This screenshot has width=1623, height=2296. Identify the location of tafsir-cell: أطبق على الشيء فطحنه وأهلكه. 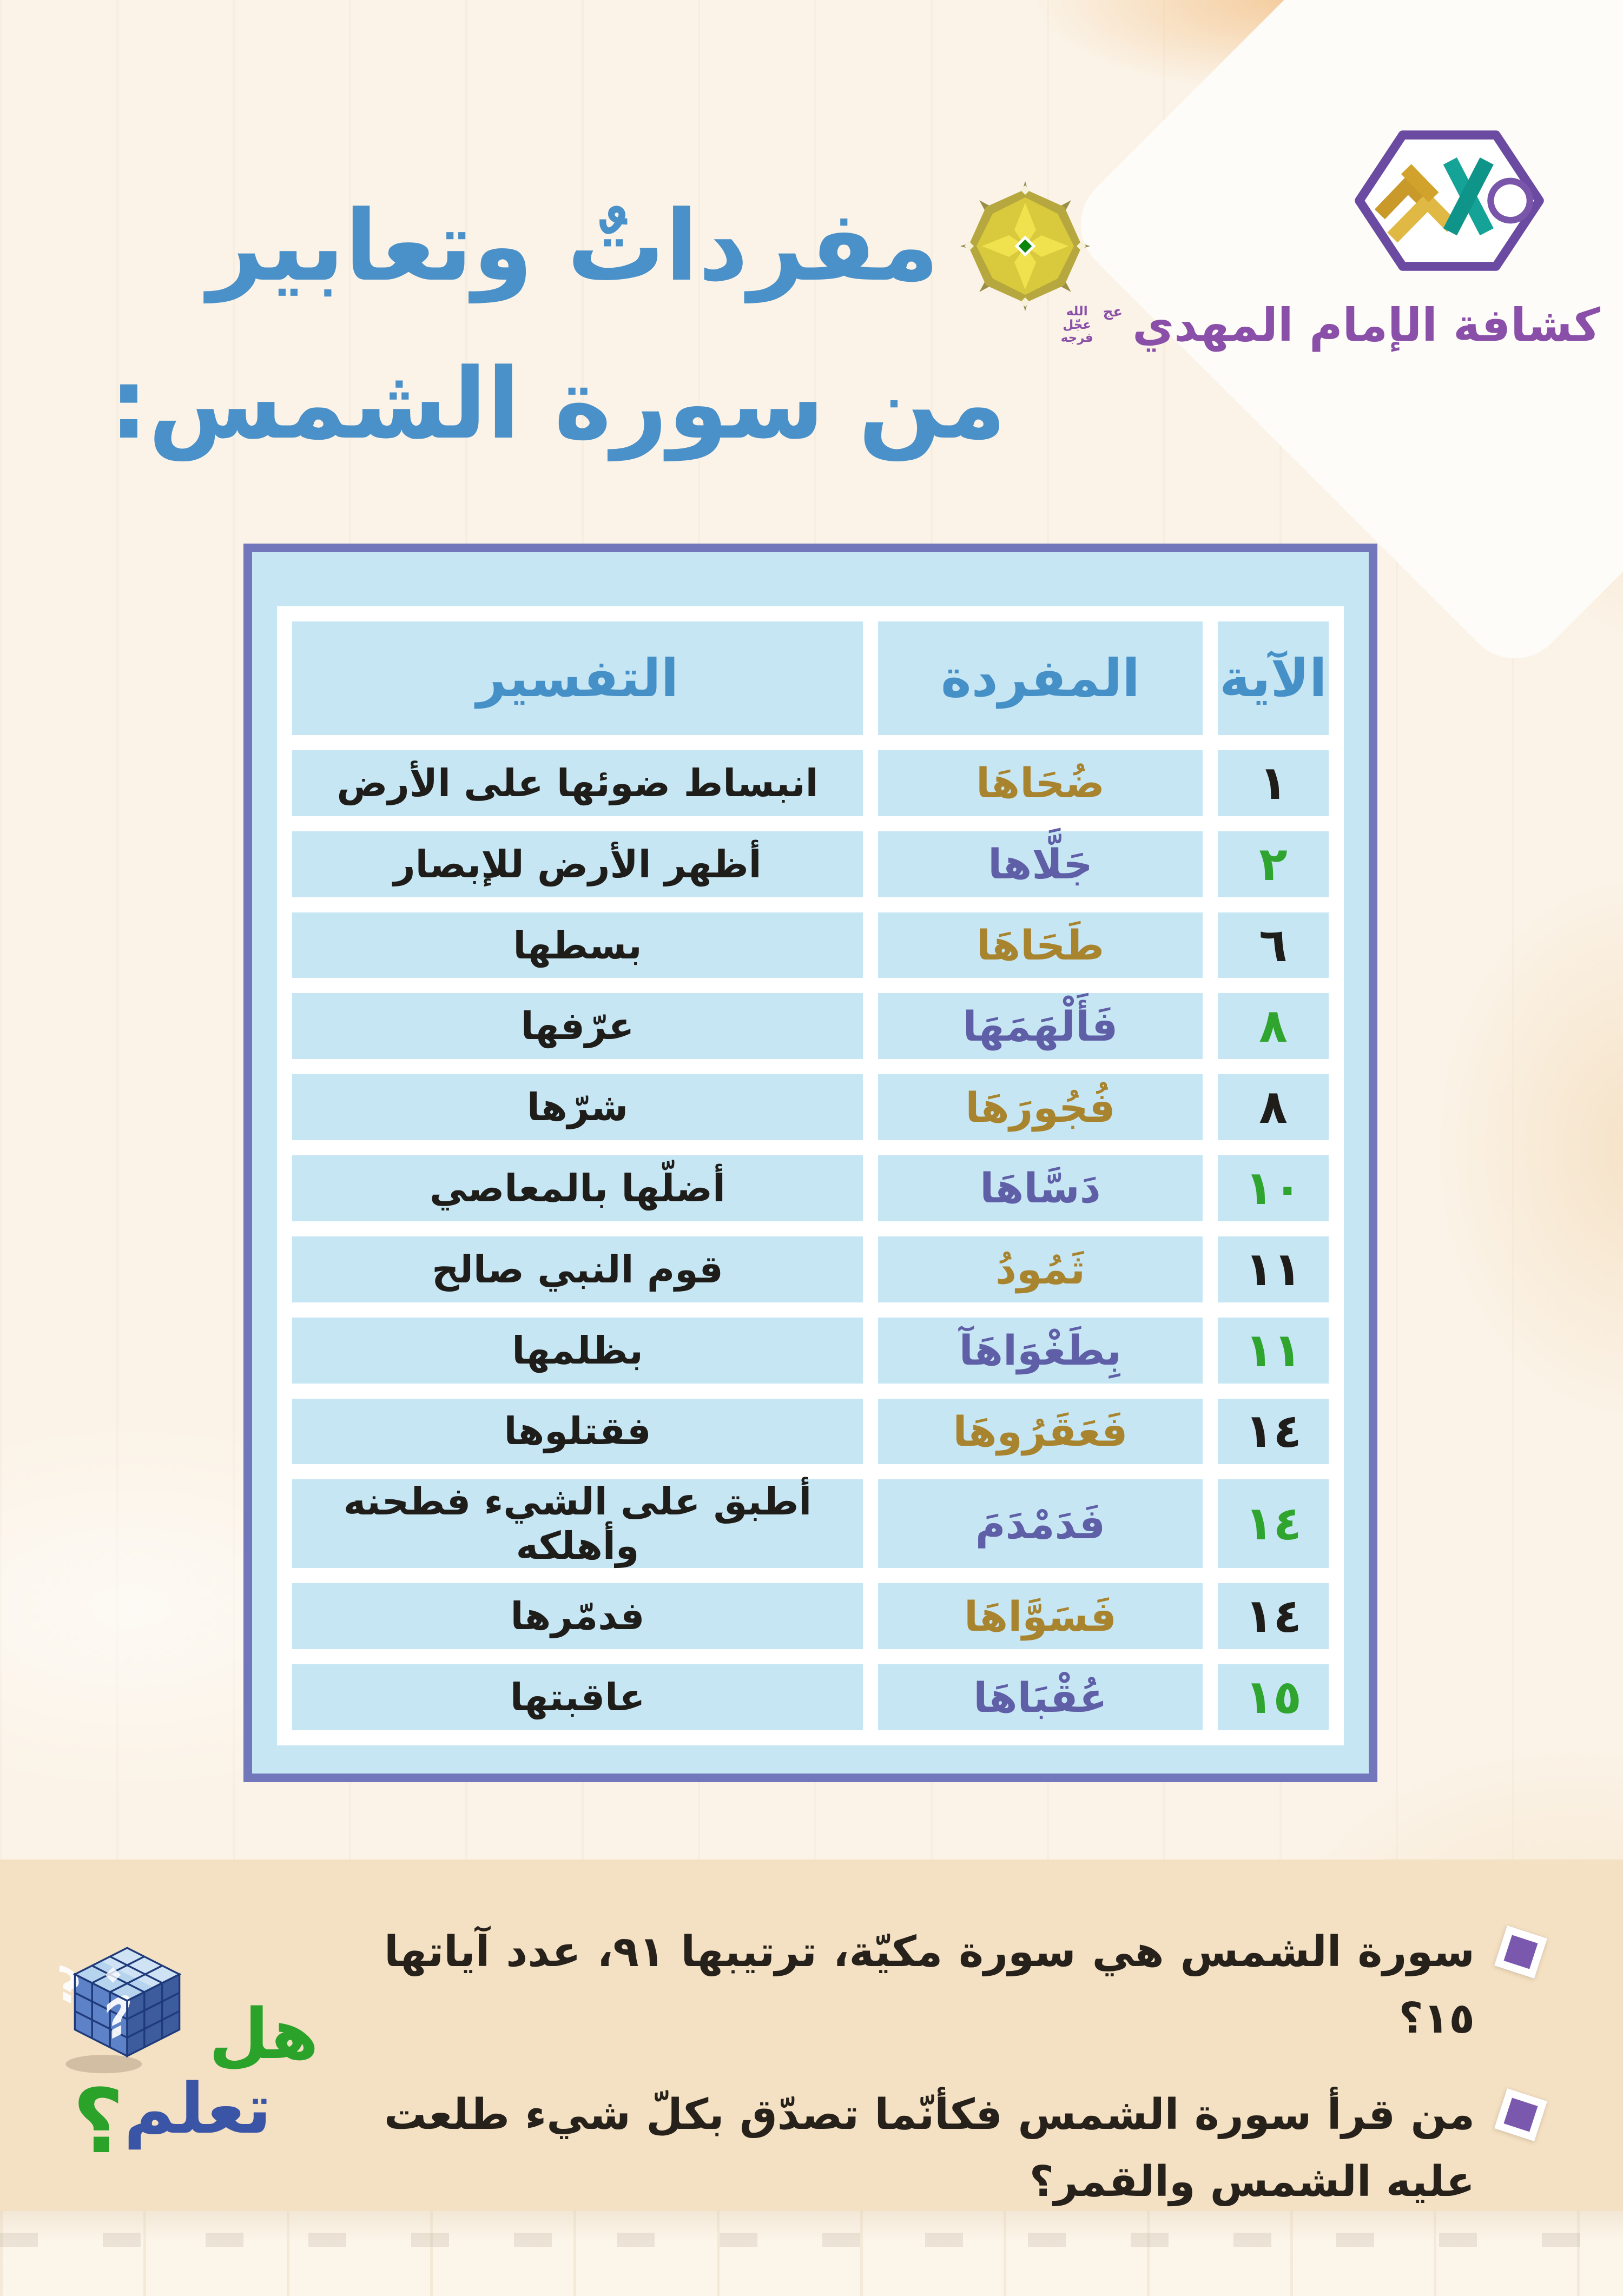
(578, 1524).